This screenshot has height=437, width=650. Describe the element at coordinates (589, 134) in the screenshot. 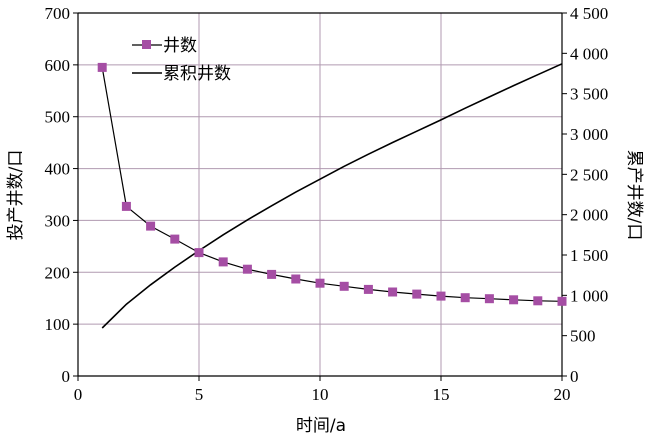

I see `y-right-tick-label: 3 000` at that location.